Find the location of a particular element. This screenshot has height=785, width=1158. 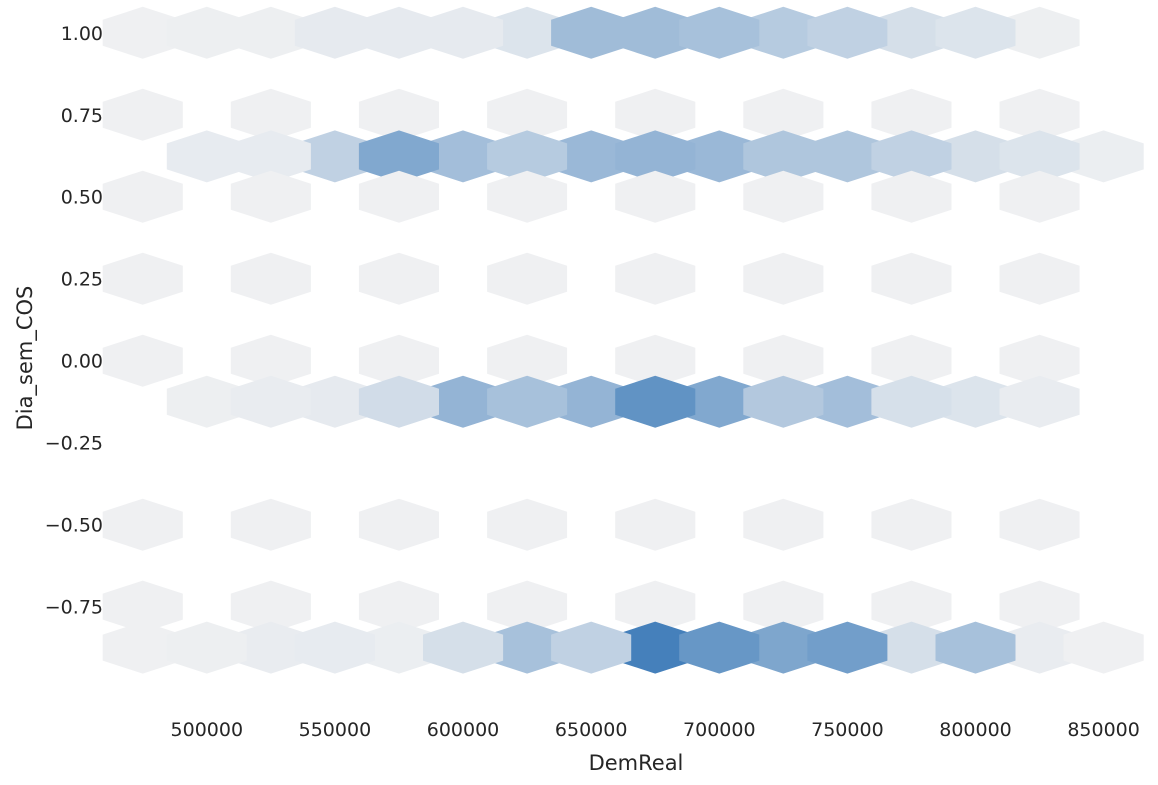

x-tick-label: 700000 is located at coordinates (719, 730).